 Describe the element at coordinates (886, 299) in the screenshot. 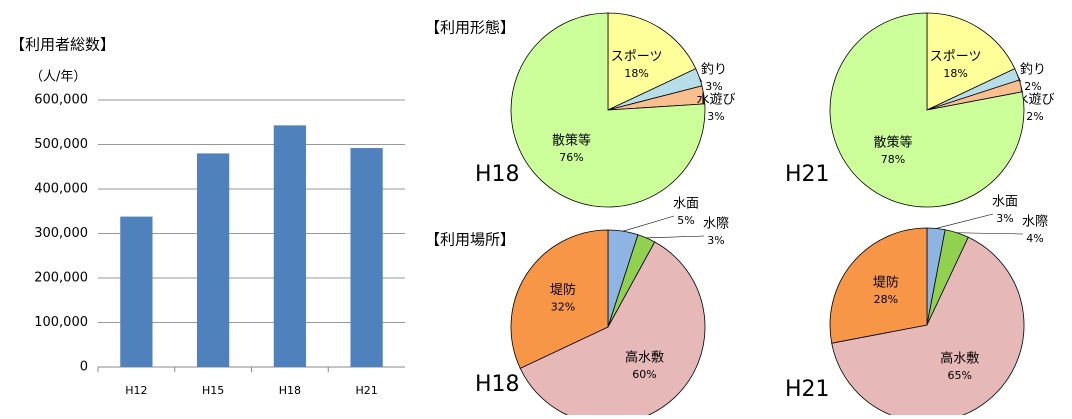

I see `slice-percent: 28%` at that location.